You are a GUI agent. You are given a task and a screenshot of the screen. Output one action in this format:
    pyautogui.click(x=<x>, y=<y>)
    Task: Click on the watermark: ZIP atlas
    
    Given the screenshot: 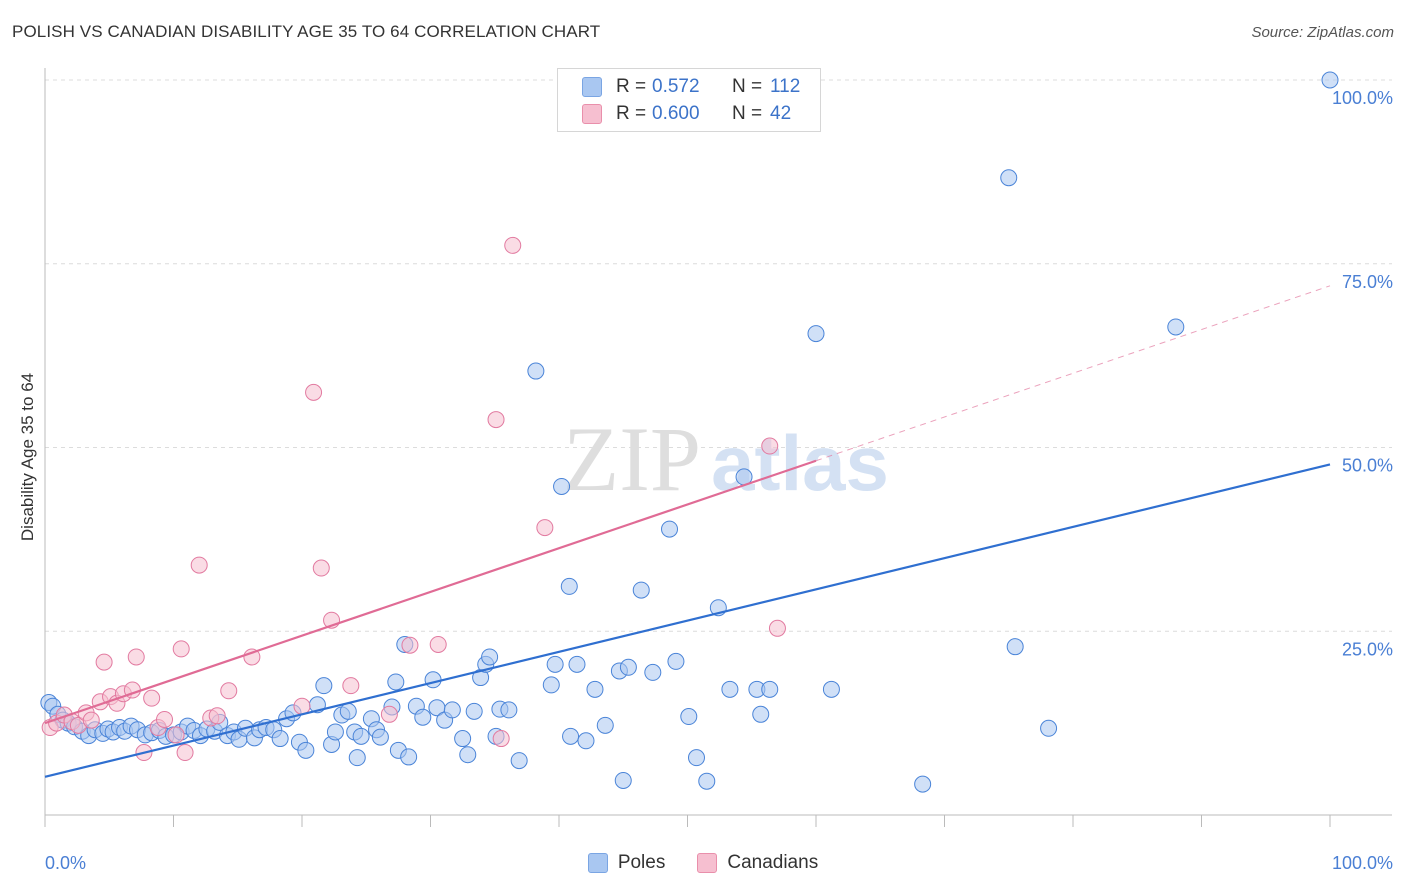 What is the action you would take?
    pyautogui.click(x=726, y=459)
    